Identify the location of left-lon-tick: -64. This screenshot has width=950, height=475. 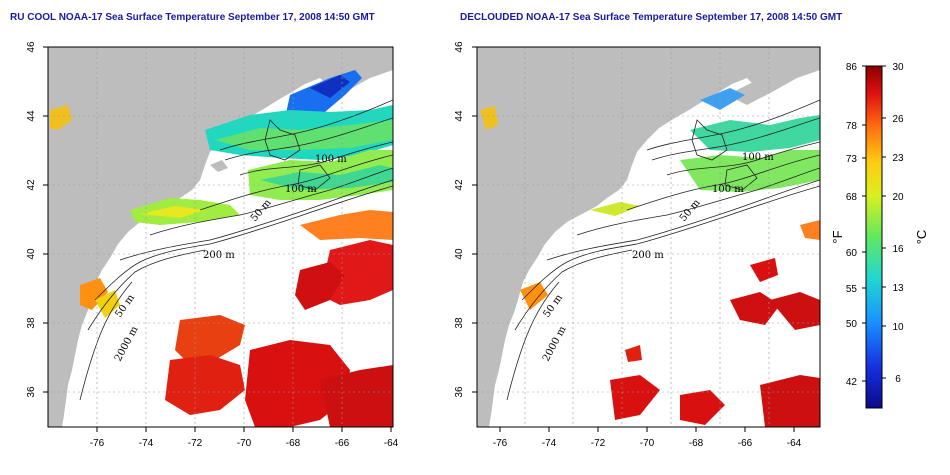
(391, 443).